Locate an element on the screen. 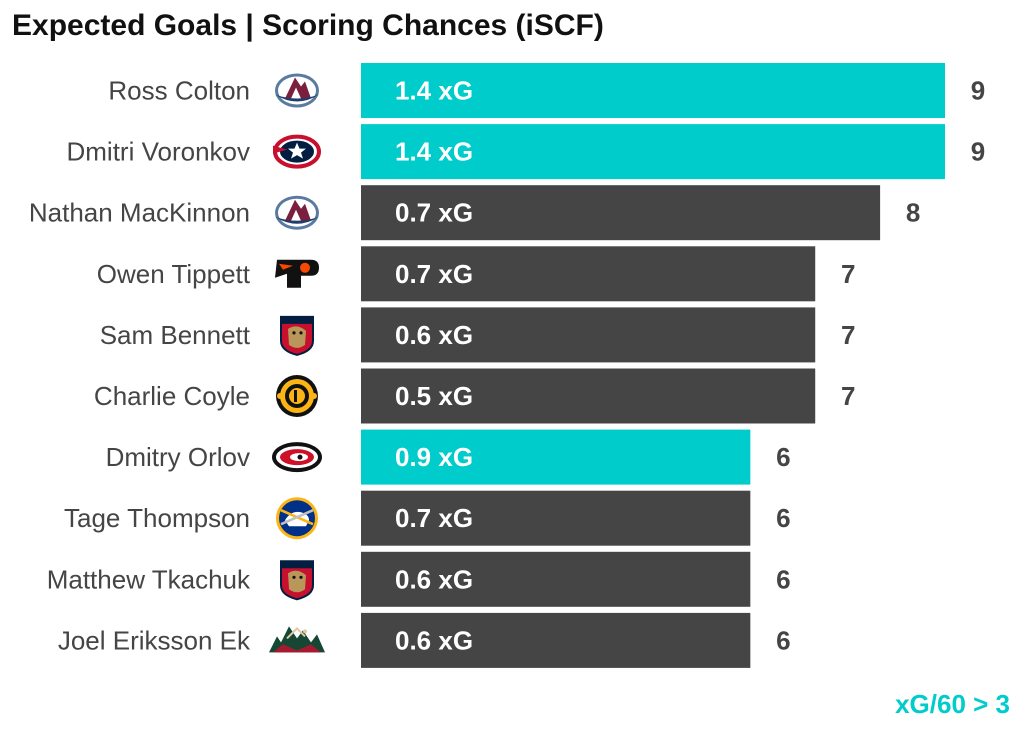 The width and height of the screenshot is (1024, 731). category-label: Dmitri Voronkov is located at coordinates (159, 152).